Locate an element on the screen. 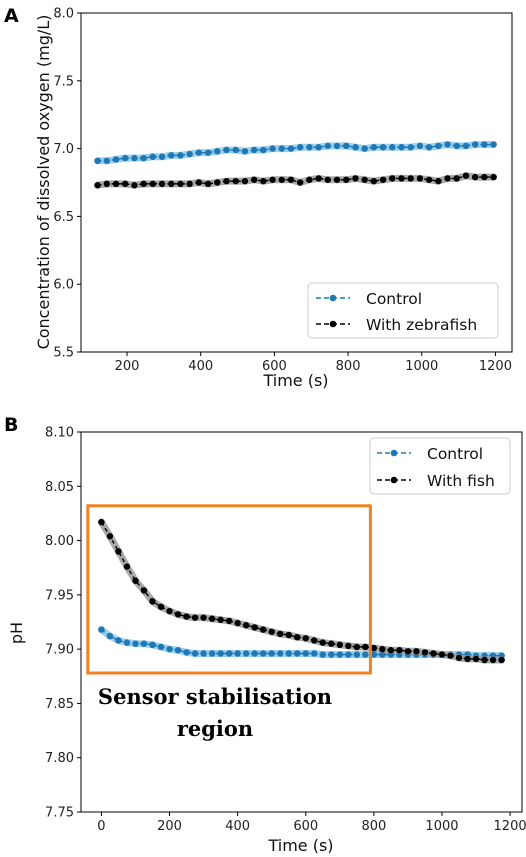 The width and height of the screenshot is (526, 857). chart-a-legend-zebrafish-marker is located at coordinates (333, 324).